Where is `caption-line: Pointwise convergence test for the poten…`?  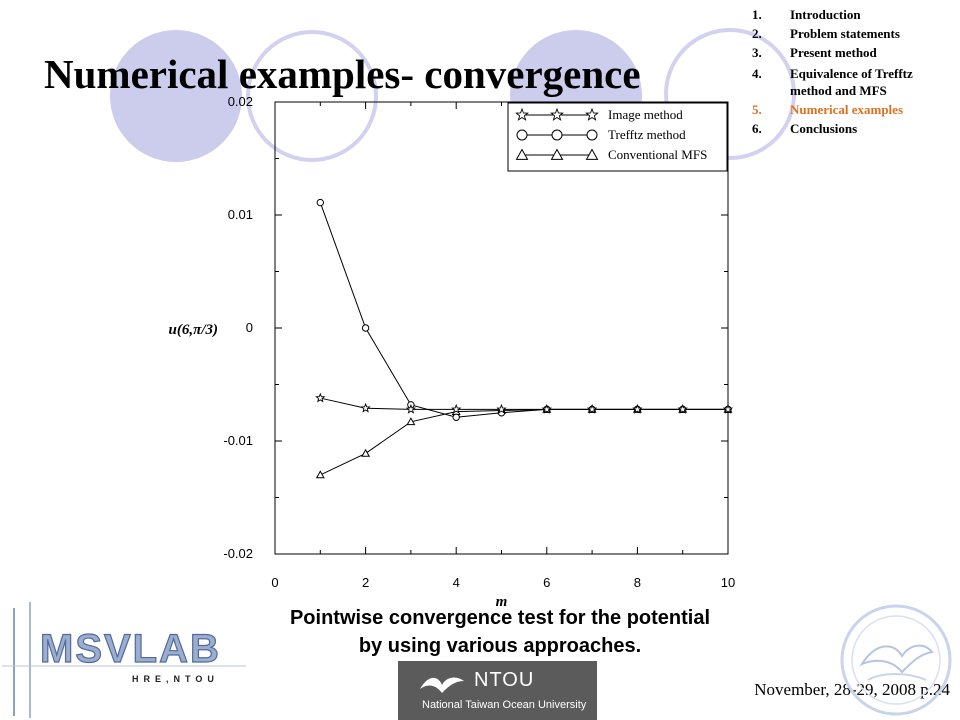
caption-line: Pointwise convergence test for the poten… is located at coordinates (500, 618).